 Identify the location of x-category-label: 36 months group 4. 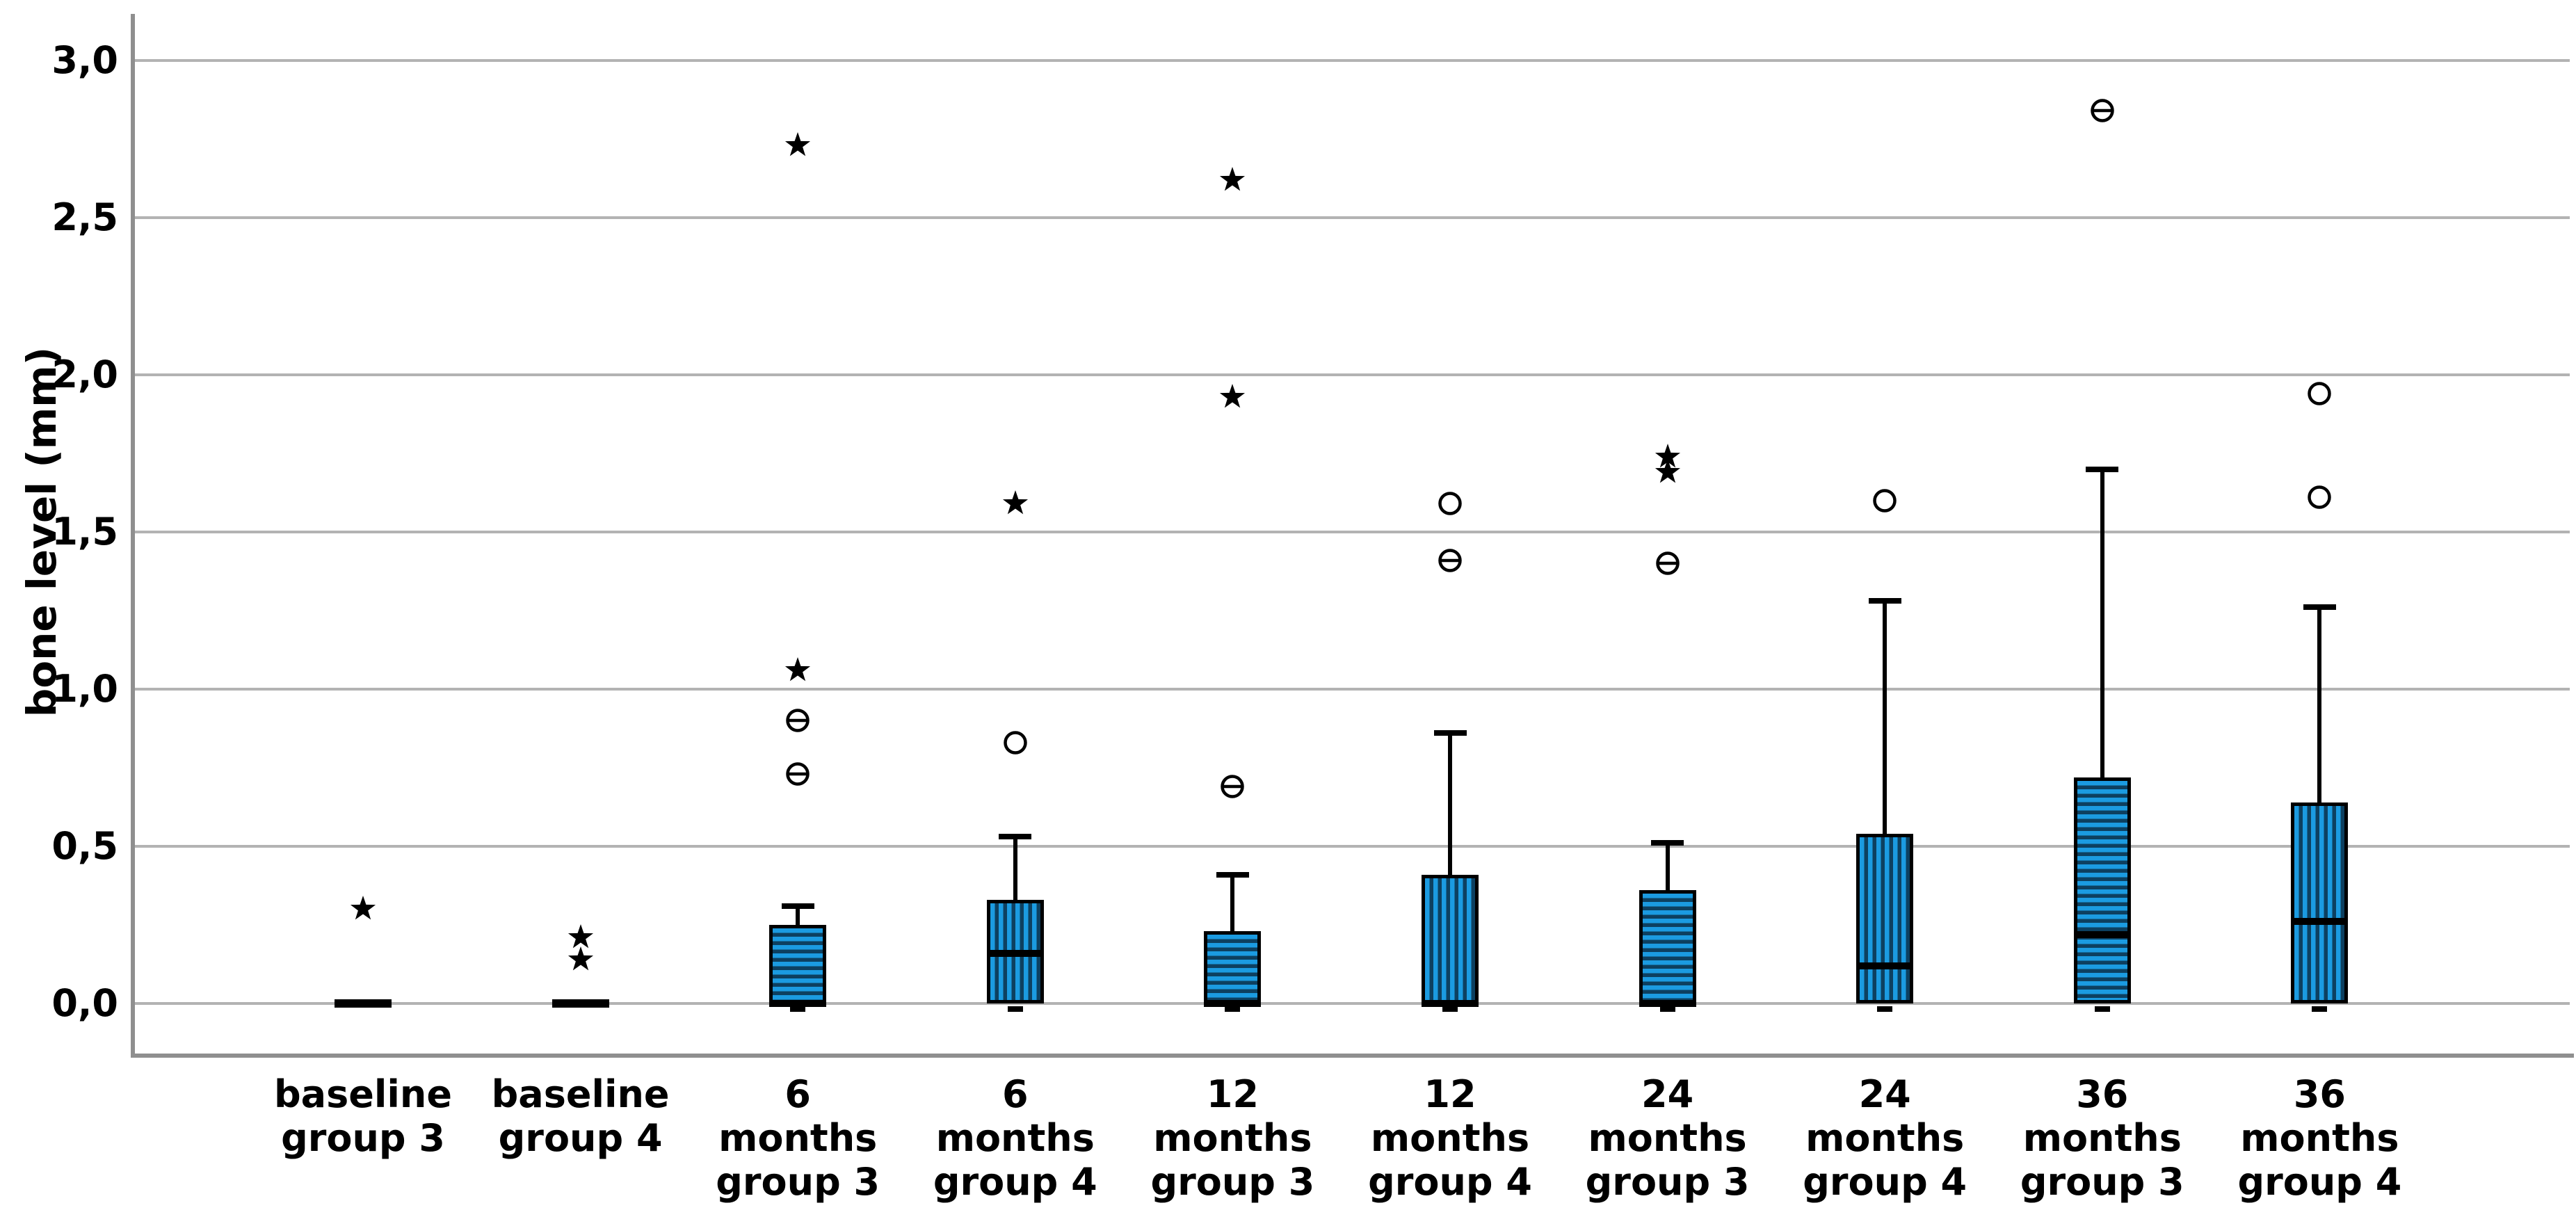
(2319, 1138).